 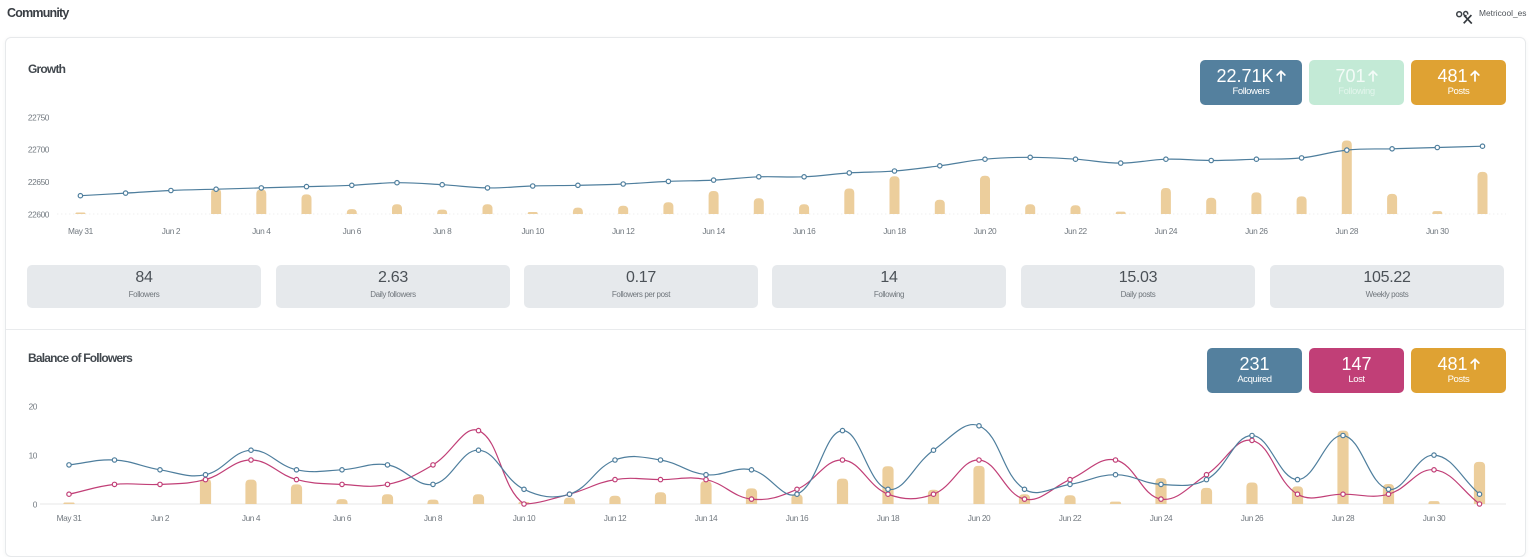 I want to click on svg-text: 22600, so click(x=39, y=215).